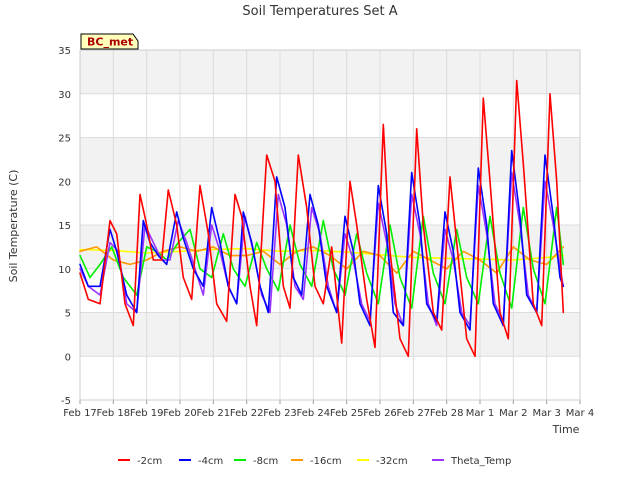 The width and height of the screenshot is (640, 480). I want to click on y-tick-label: 5, so click(68, 314).